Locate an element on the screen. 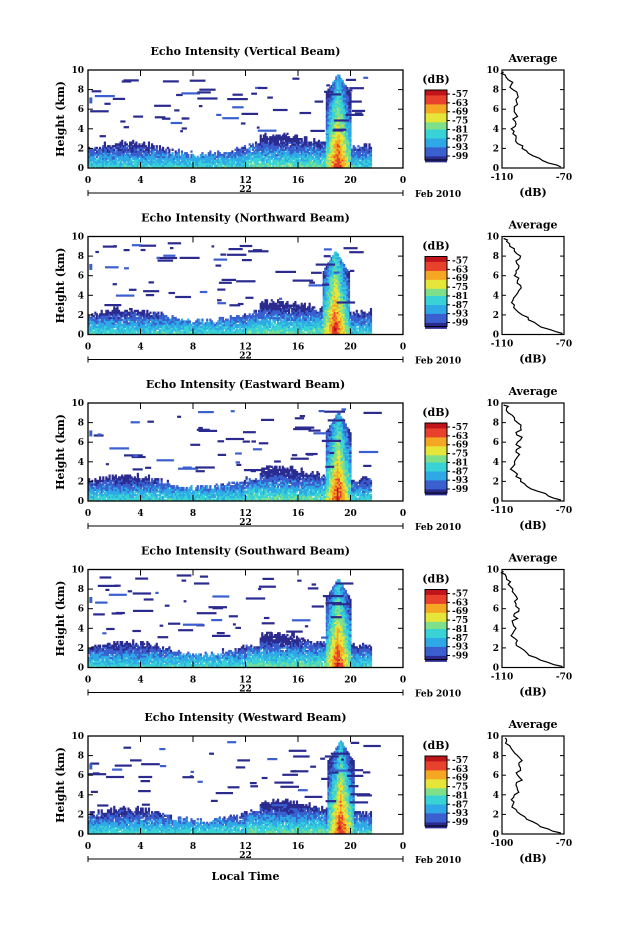 This screenshot has height=933, width=619. y-axis-label: Height (km) is located at coordinates (60, 119).